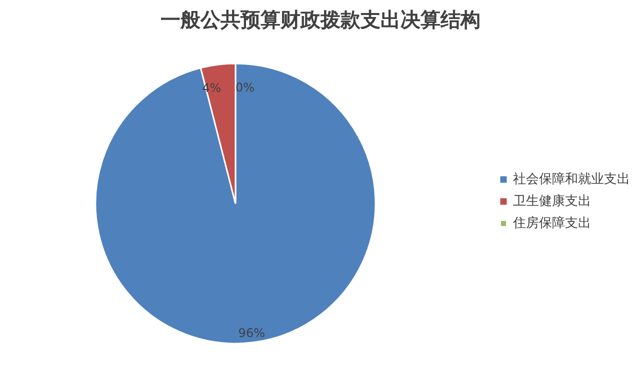  I want to click on legend-label: 住房保障支出, so click(552, 223).